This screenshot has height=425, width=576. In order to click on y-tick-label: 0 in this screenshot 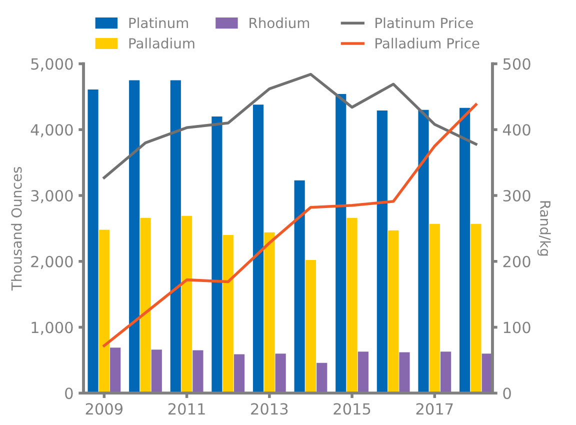, I will do `click(69, 394)`.